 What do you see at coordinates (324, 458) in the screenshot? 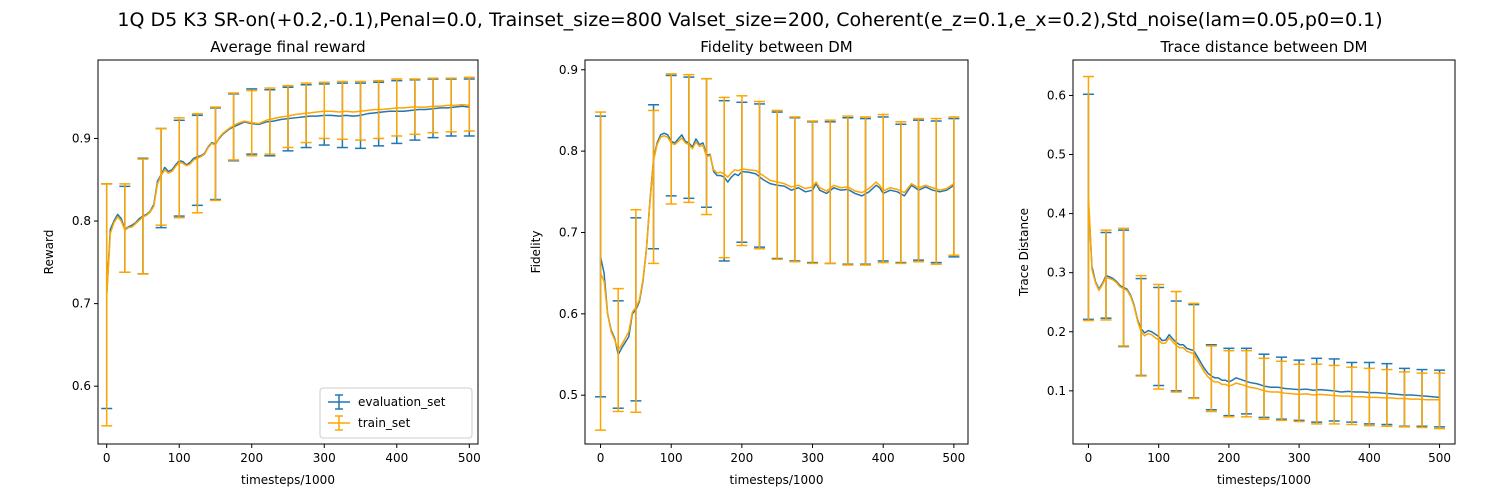
I see `reward-xtick-label: 300` at bounding box center [324, 458].